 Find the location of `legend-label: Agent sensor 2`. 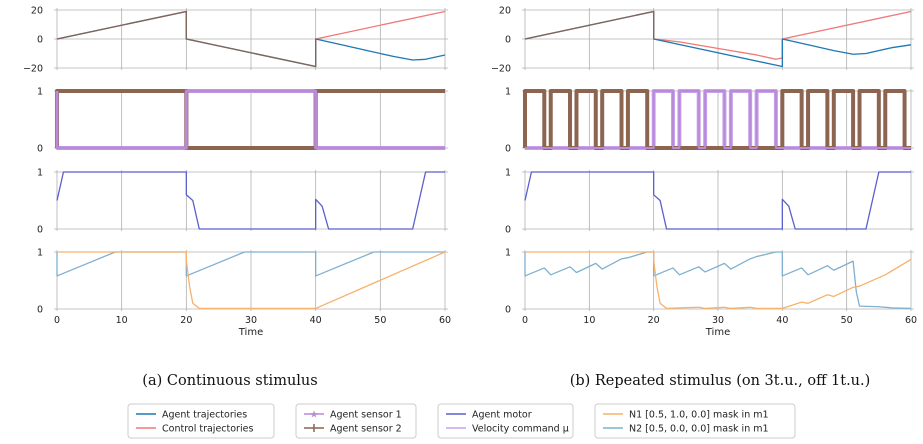

legend-label: Agent sensor 2 is located at coordinates (366, 429).